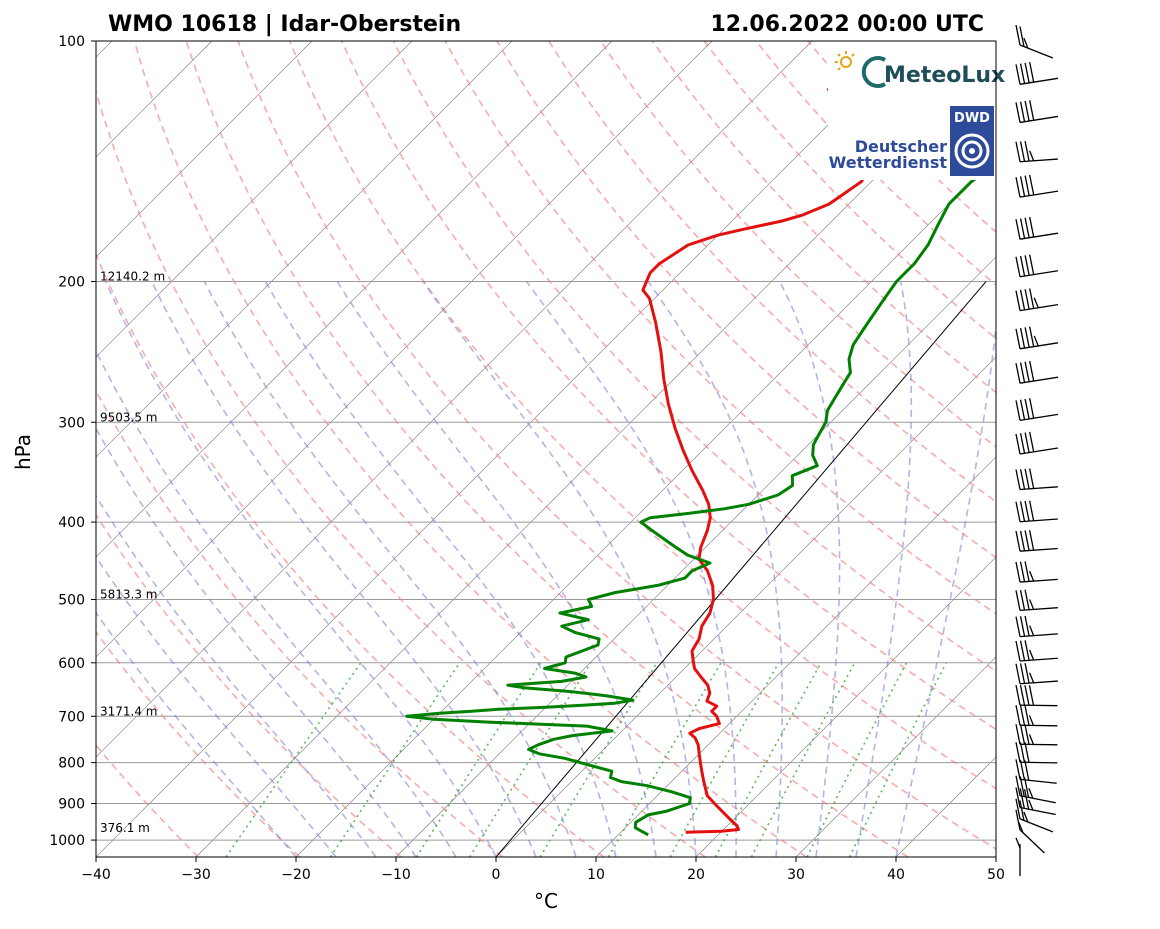 Image resolution: width=1160 pixels, height=929 pixels. I want to click on dwd-badge-label: DWD, so click(972, 118).